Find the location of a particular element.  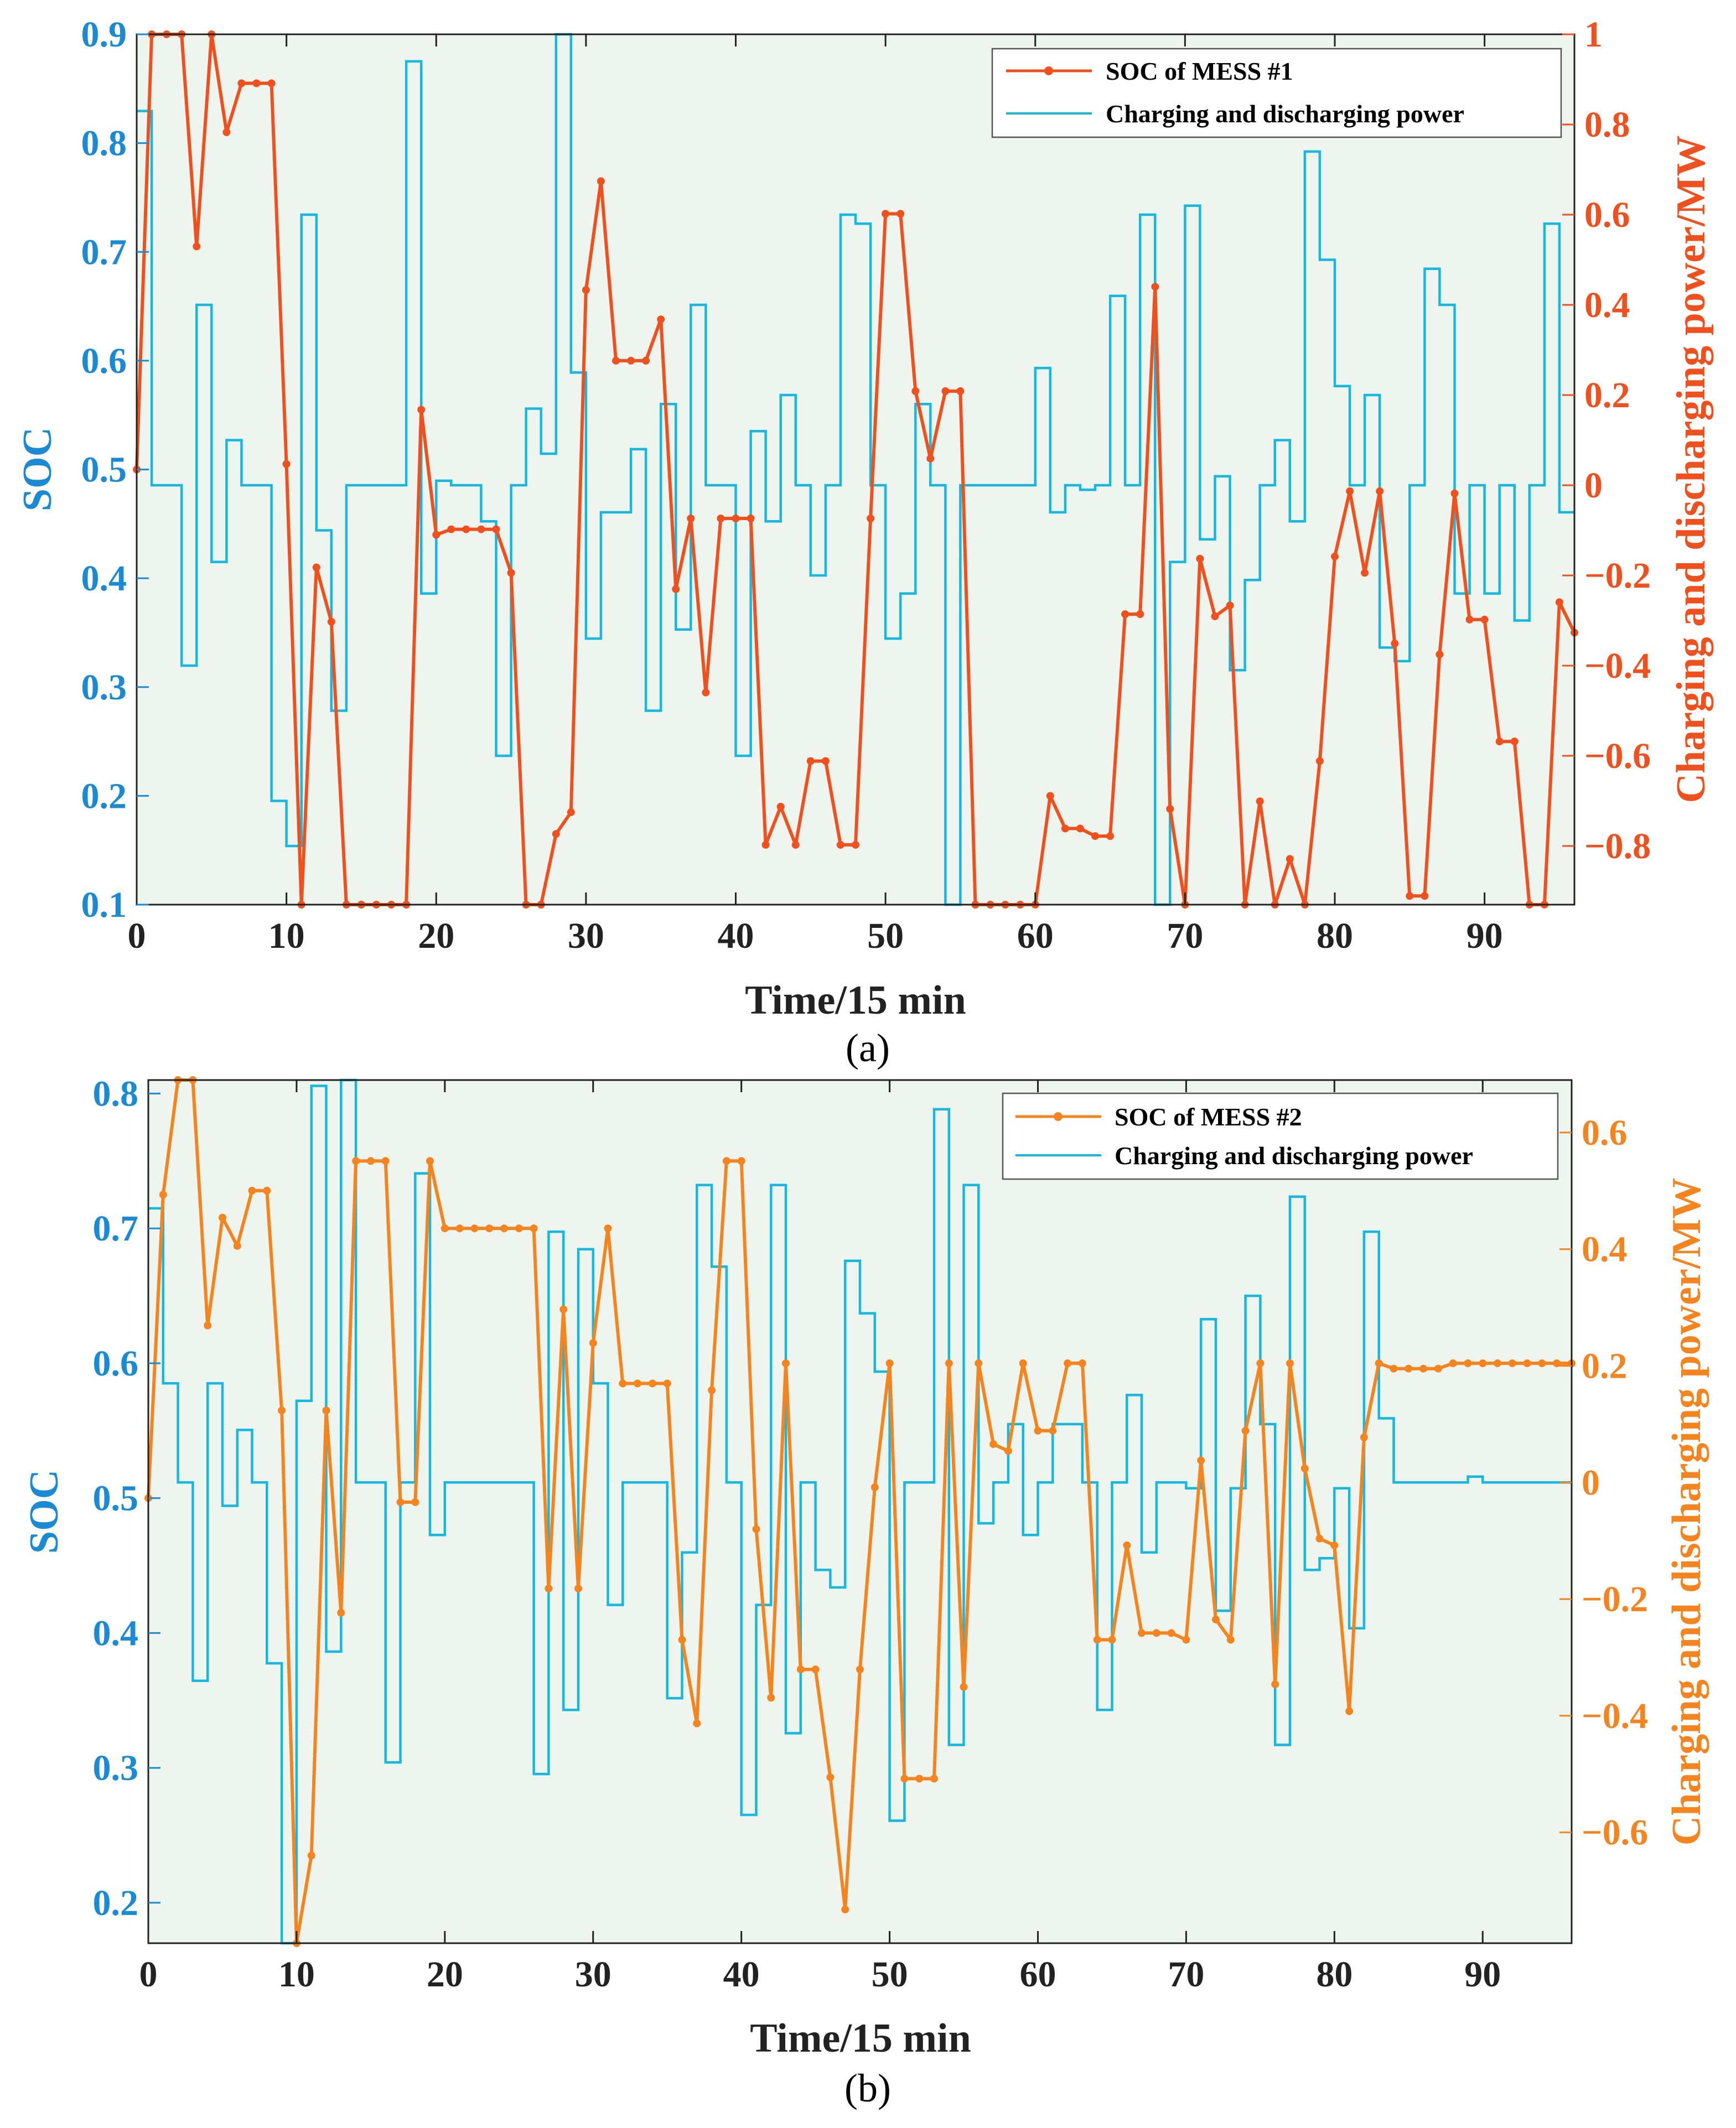

panel-a-x-tick-label-50: 50 is located at coordinates (885, 936).